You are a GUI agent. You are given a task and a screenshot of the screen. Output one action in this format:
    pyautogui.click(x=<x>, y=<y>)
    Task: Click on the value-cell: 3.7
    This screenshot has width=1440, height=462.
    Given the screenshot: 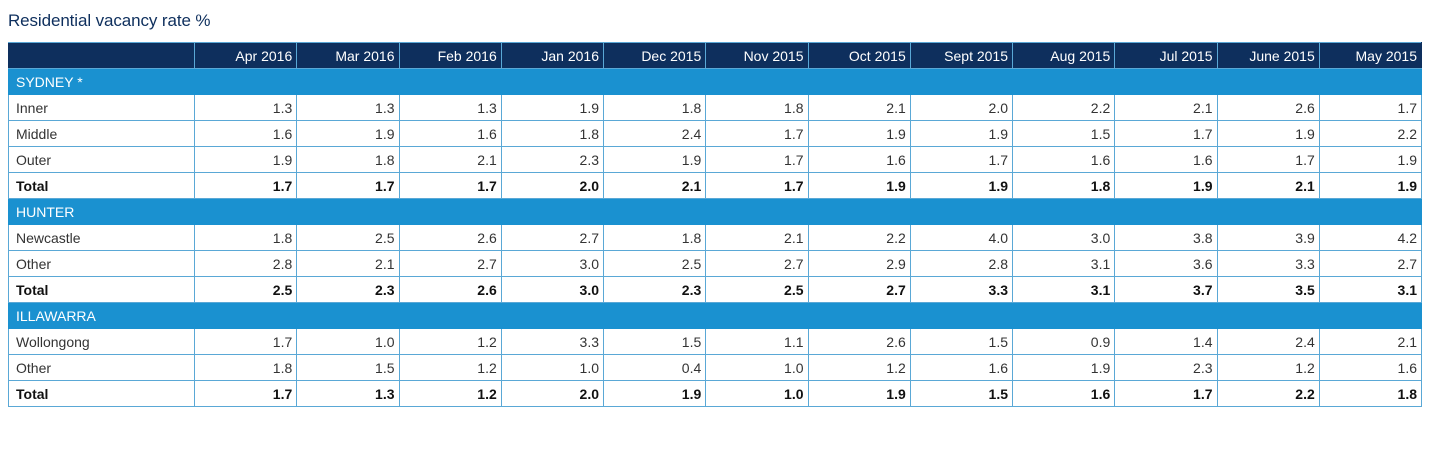 What is the action you would take?
    pyautogui.click(x=1166, y=289)
    